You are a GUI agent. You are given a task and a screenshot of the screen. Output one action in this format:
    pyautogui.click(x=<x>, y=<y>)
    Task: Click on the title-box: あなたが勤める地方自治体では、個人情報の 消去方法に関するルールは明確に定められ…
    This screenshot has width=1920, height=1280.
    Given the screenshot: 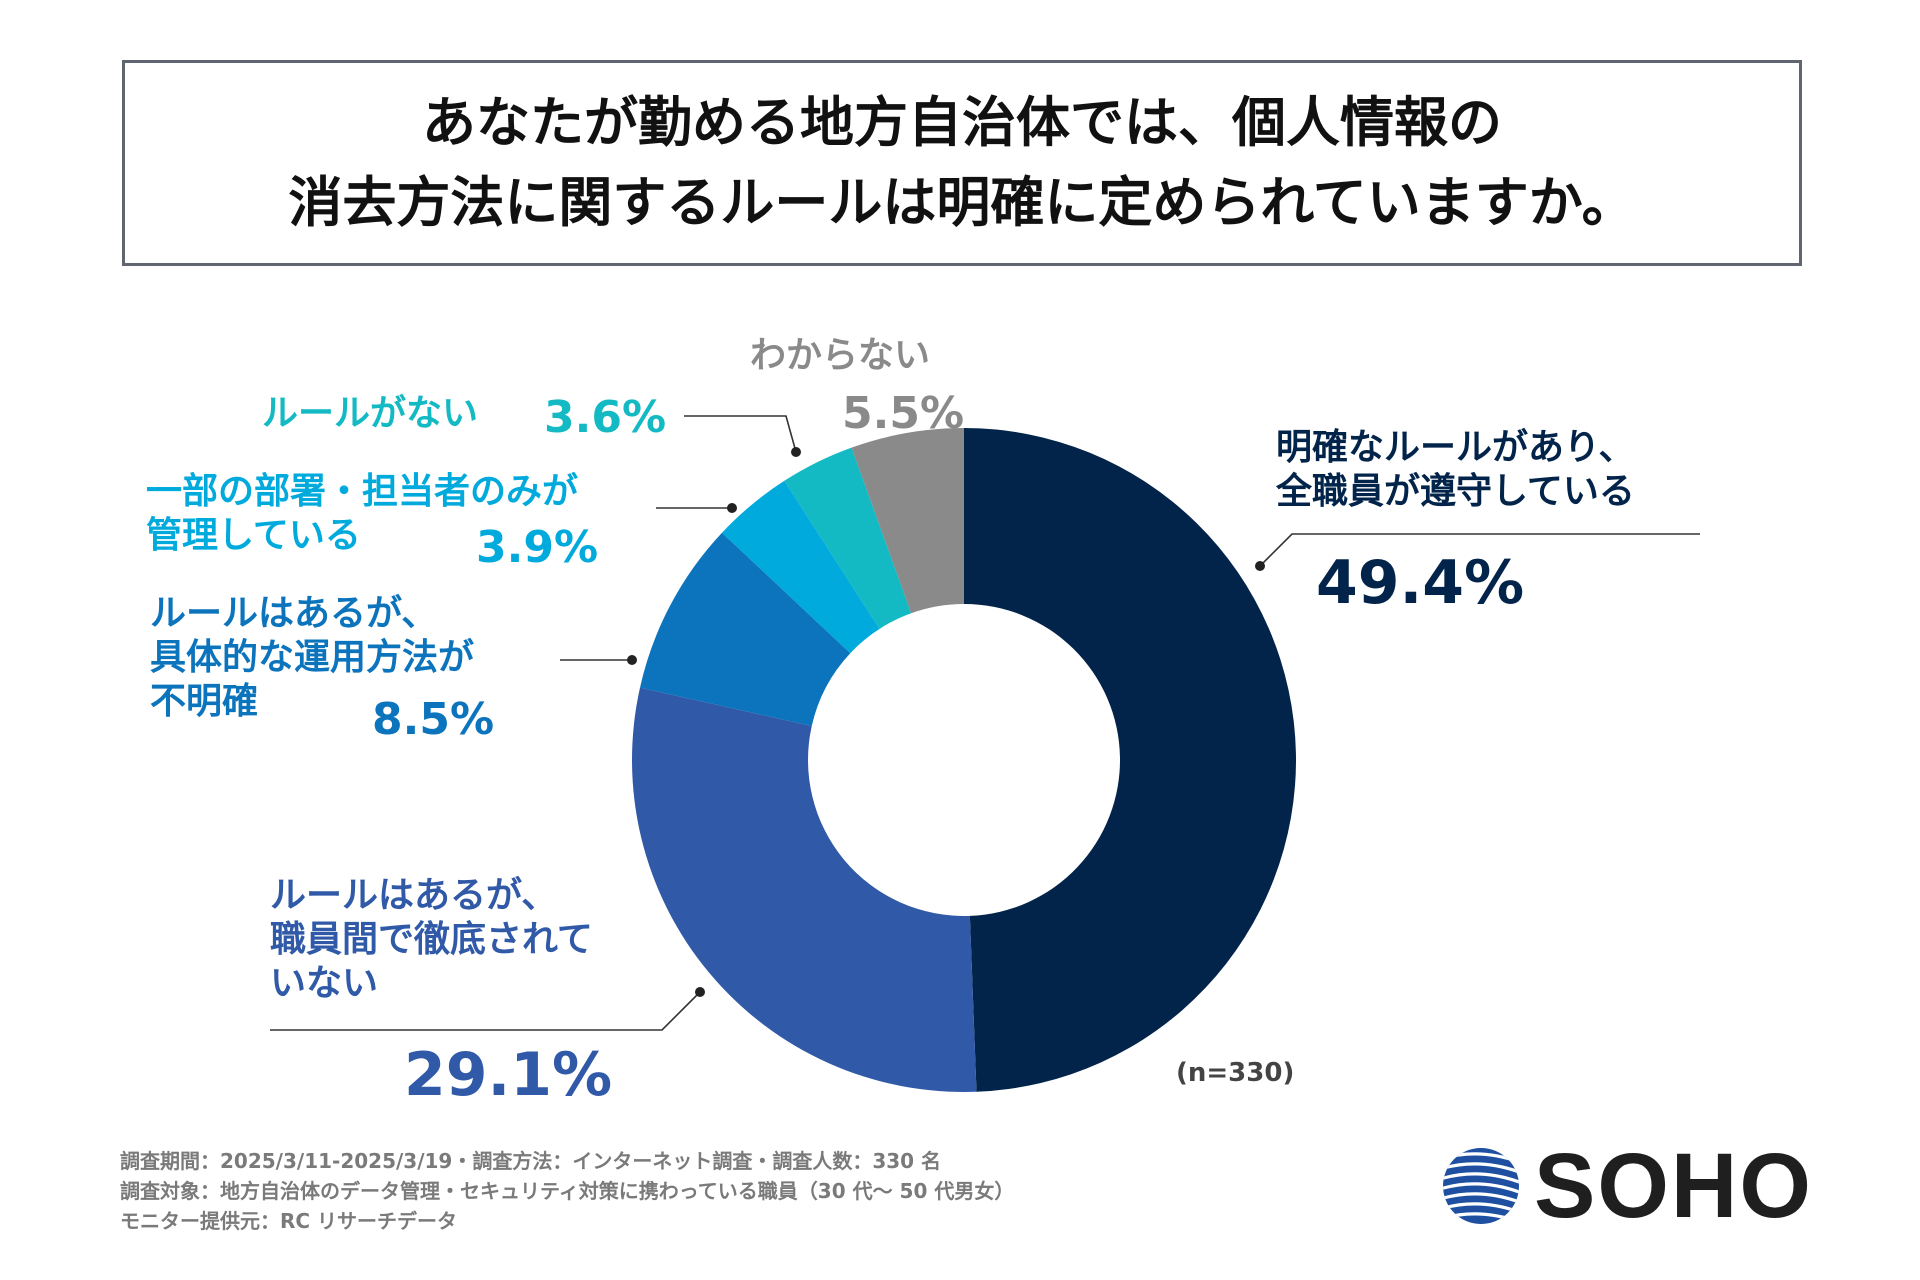 What is the action you would take?
    pyautogui.click(x=962, y=163)
    